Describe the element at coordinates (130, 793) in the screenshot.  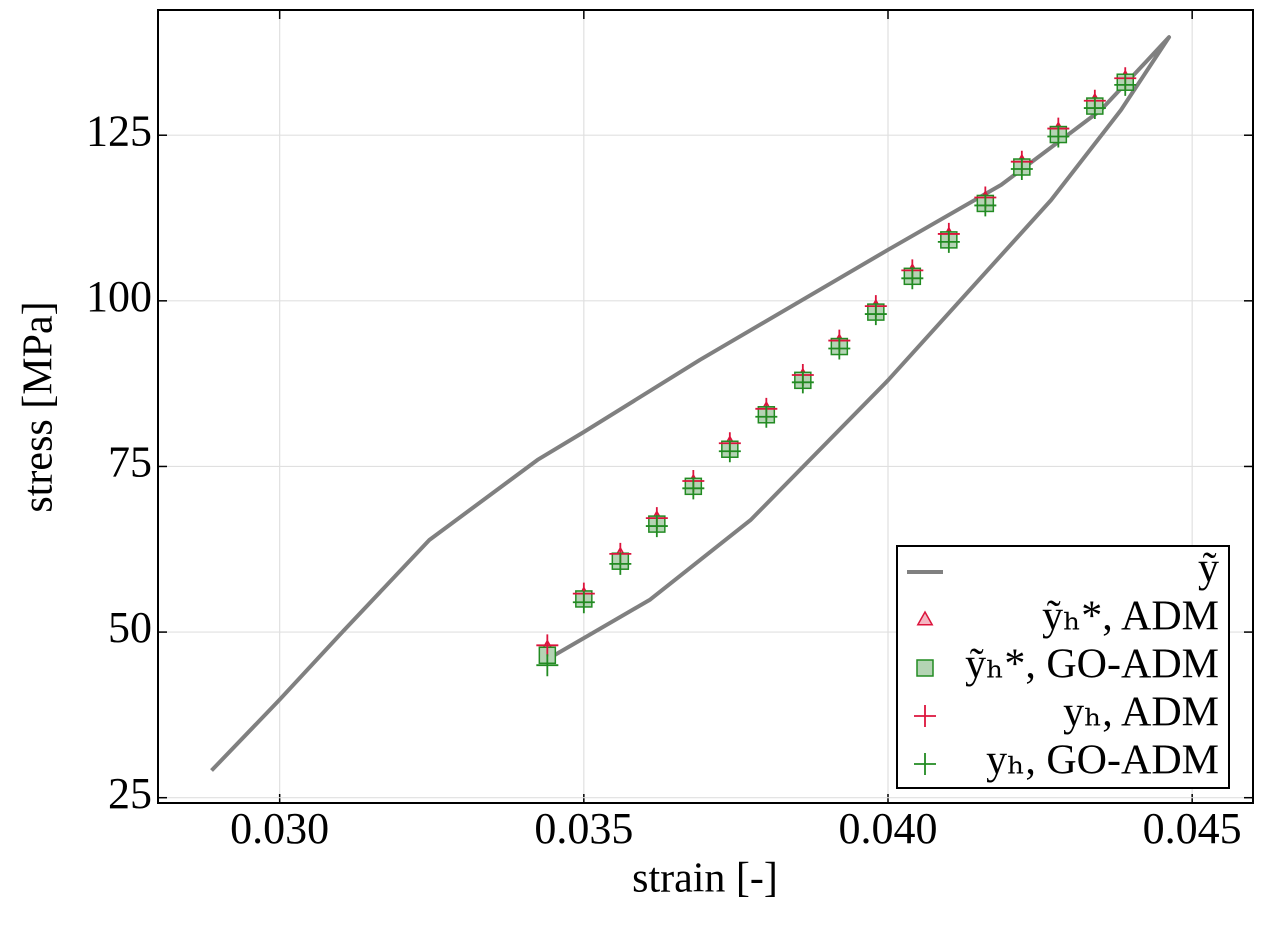
I see `y-tick-label: 25` at that location.